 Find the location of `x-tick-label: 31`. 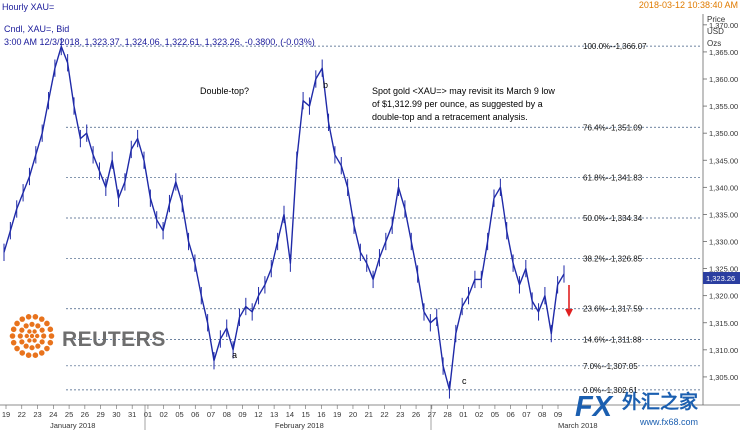

x-tick-label: 31 is located at coordinates (132, 414).